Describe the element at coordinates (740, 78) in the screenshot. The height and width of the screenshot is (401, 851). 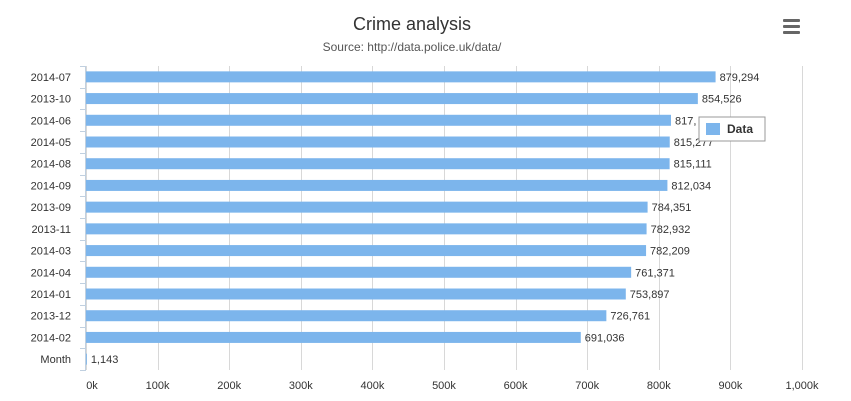
I see `data-label: 879,294` at that location.